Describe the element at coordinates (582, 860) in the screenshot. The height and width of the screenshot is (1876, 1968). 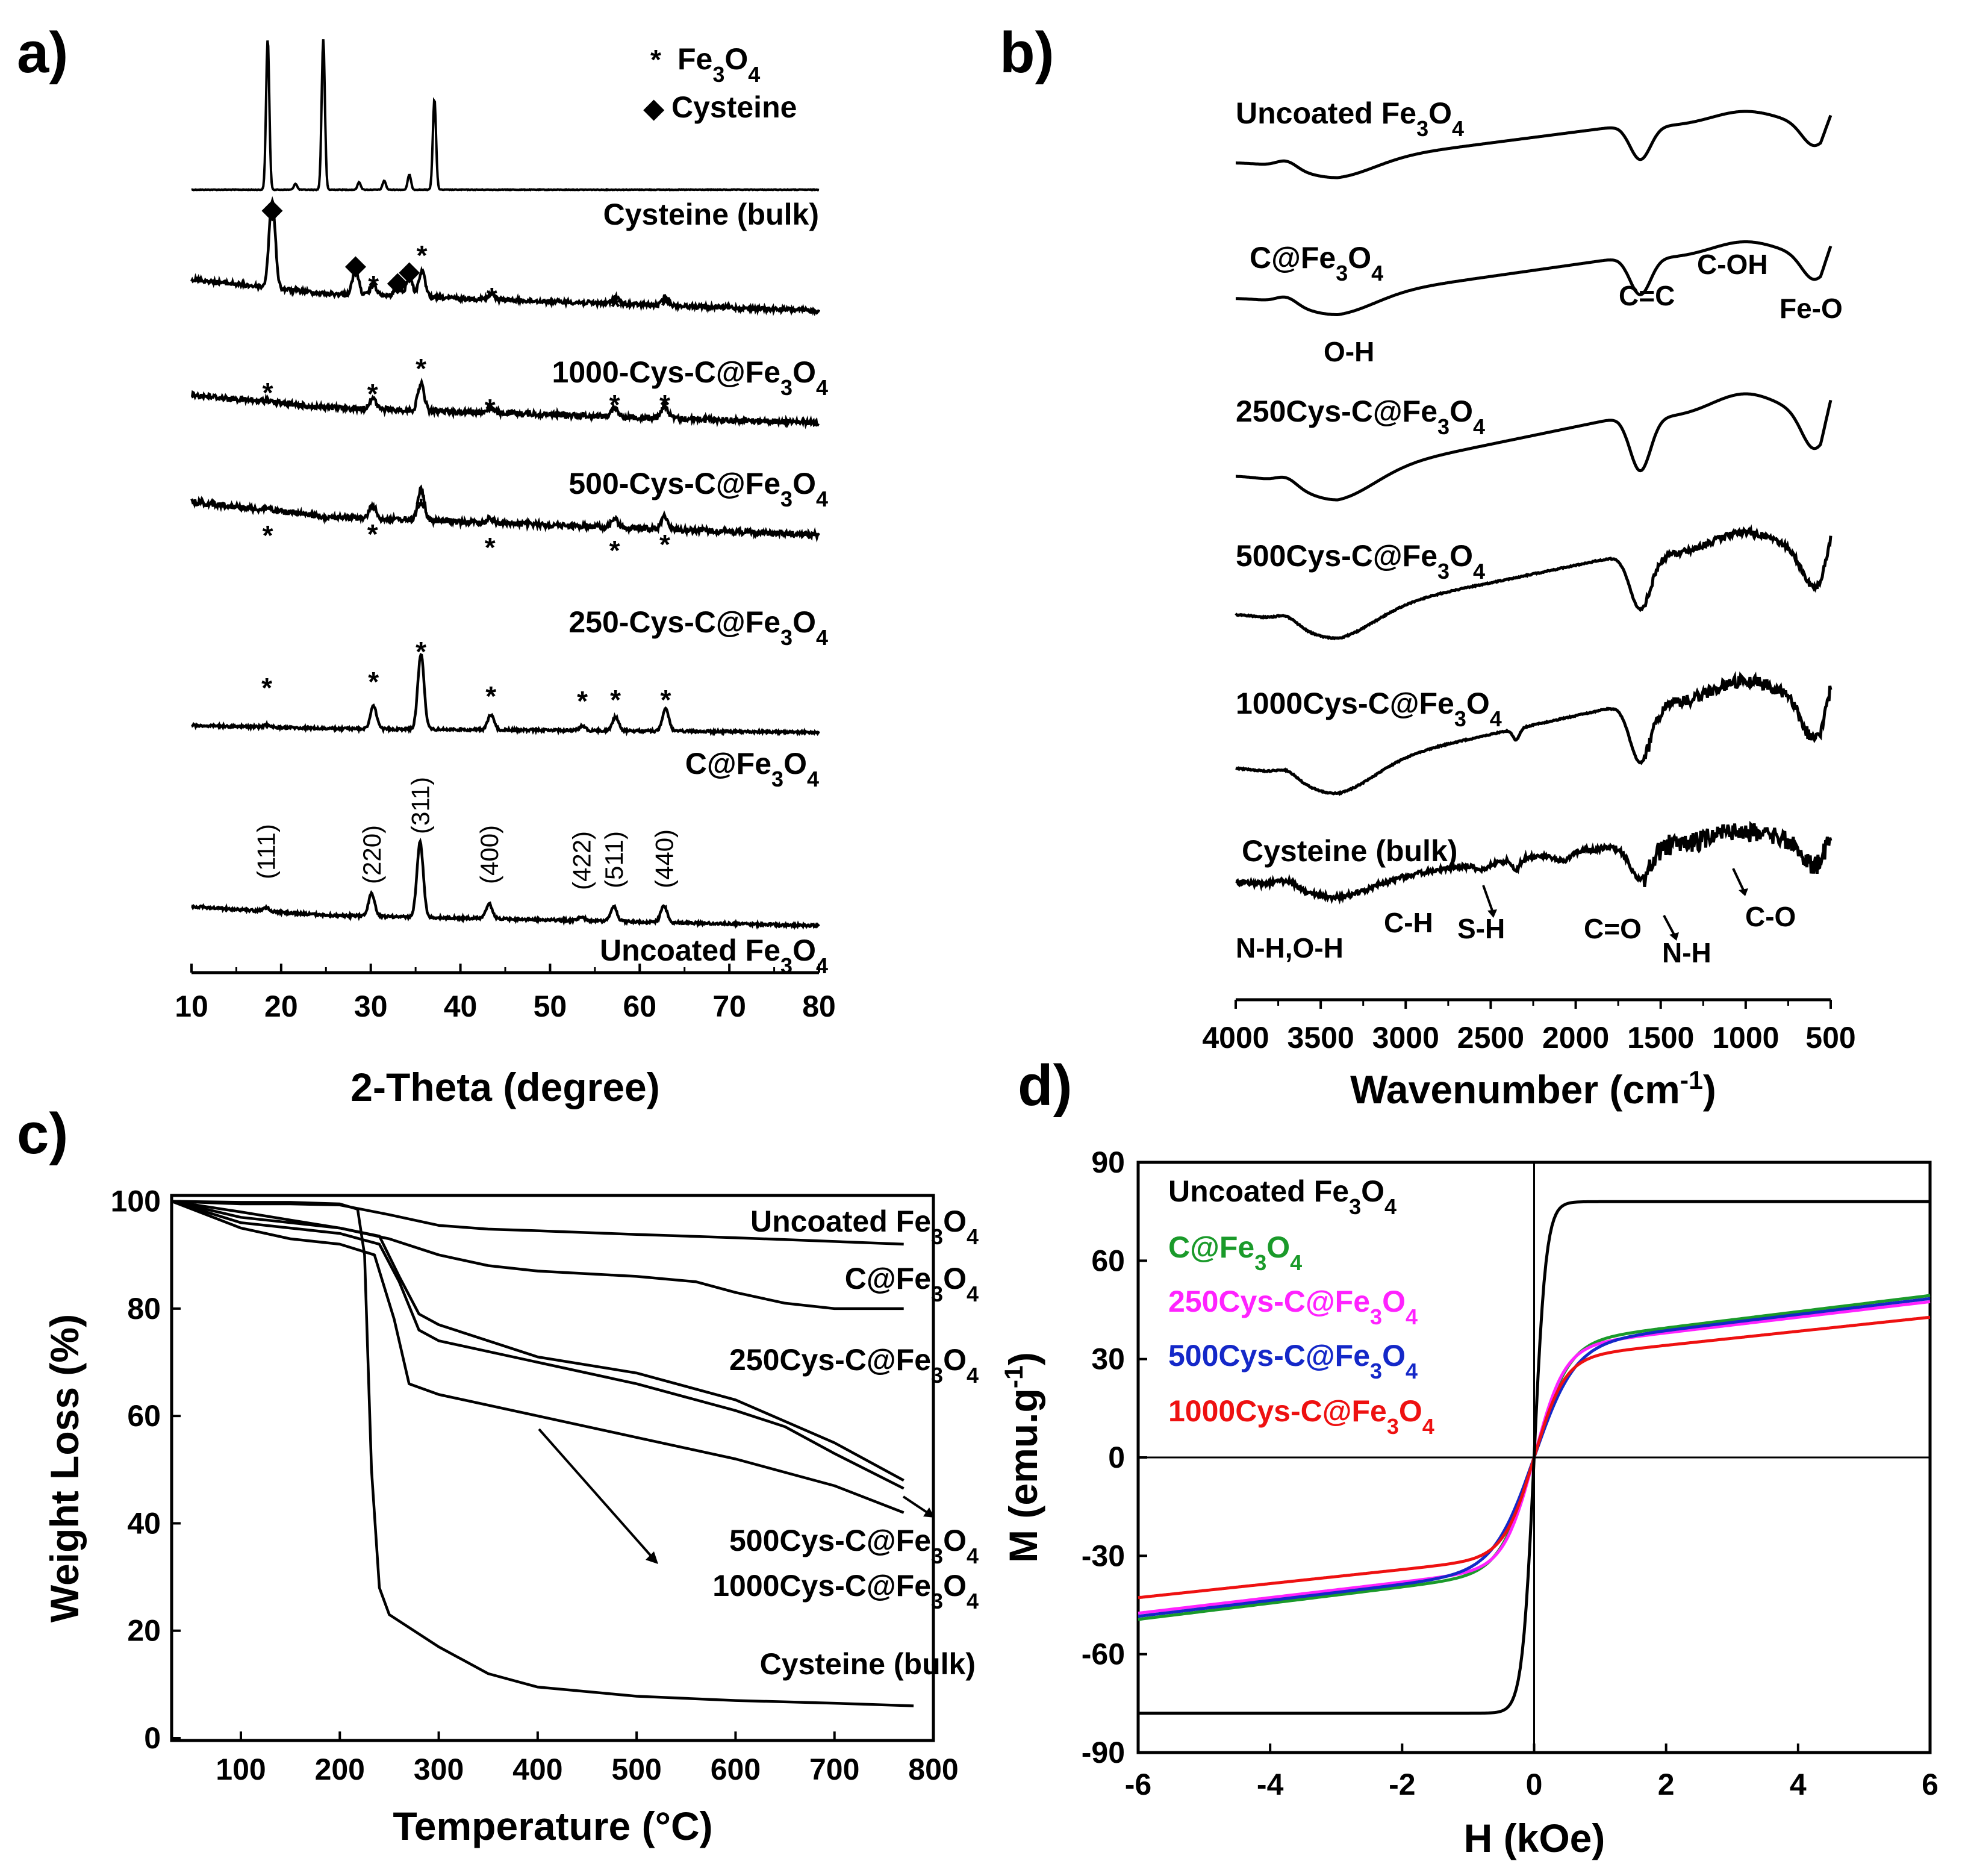
I see `xrd-miller-label: (422)` at that location.